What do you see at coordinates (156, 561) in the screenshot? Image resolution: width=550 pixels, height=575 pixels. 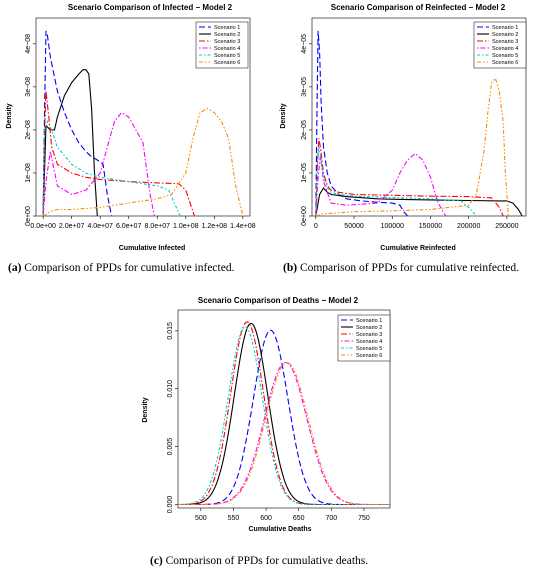 I see `caption-c-label: (c)` at bounding box center [156, 561].